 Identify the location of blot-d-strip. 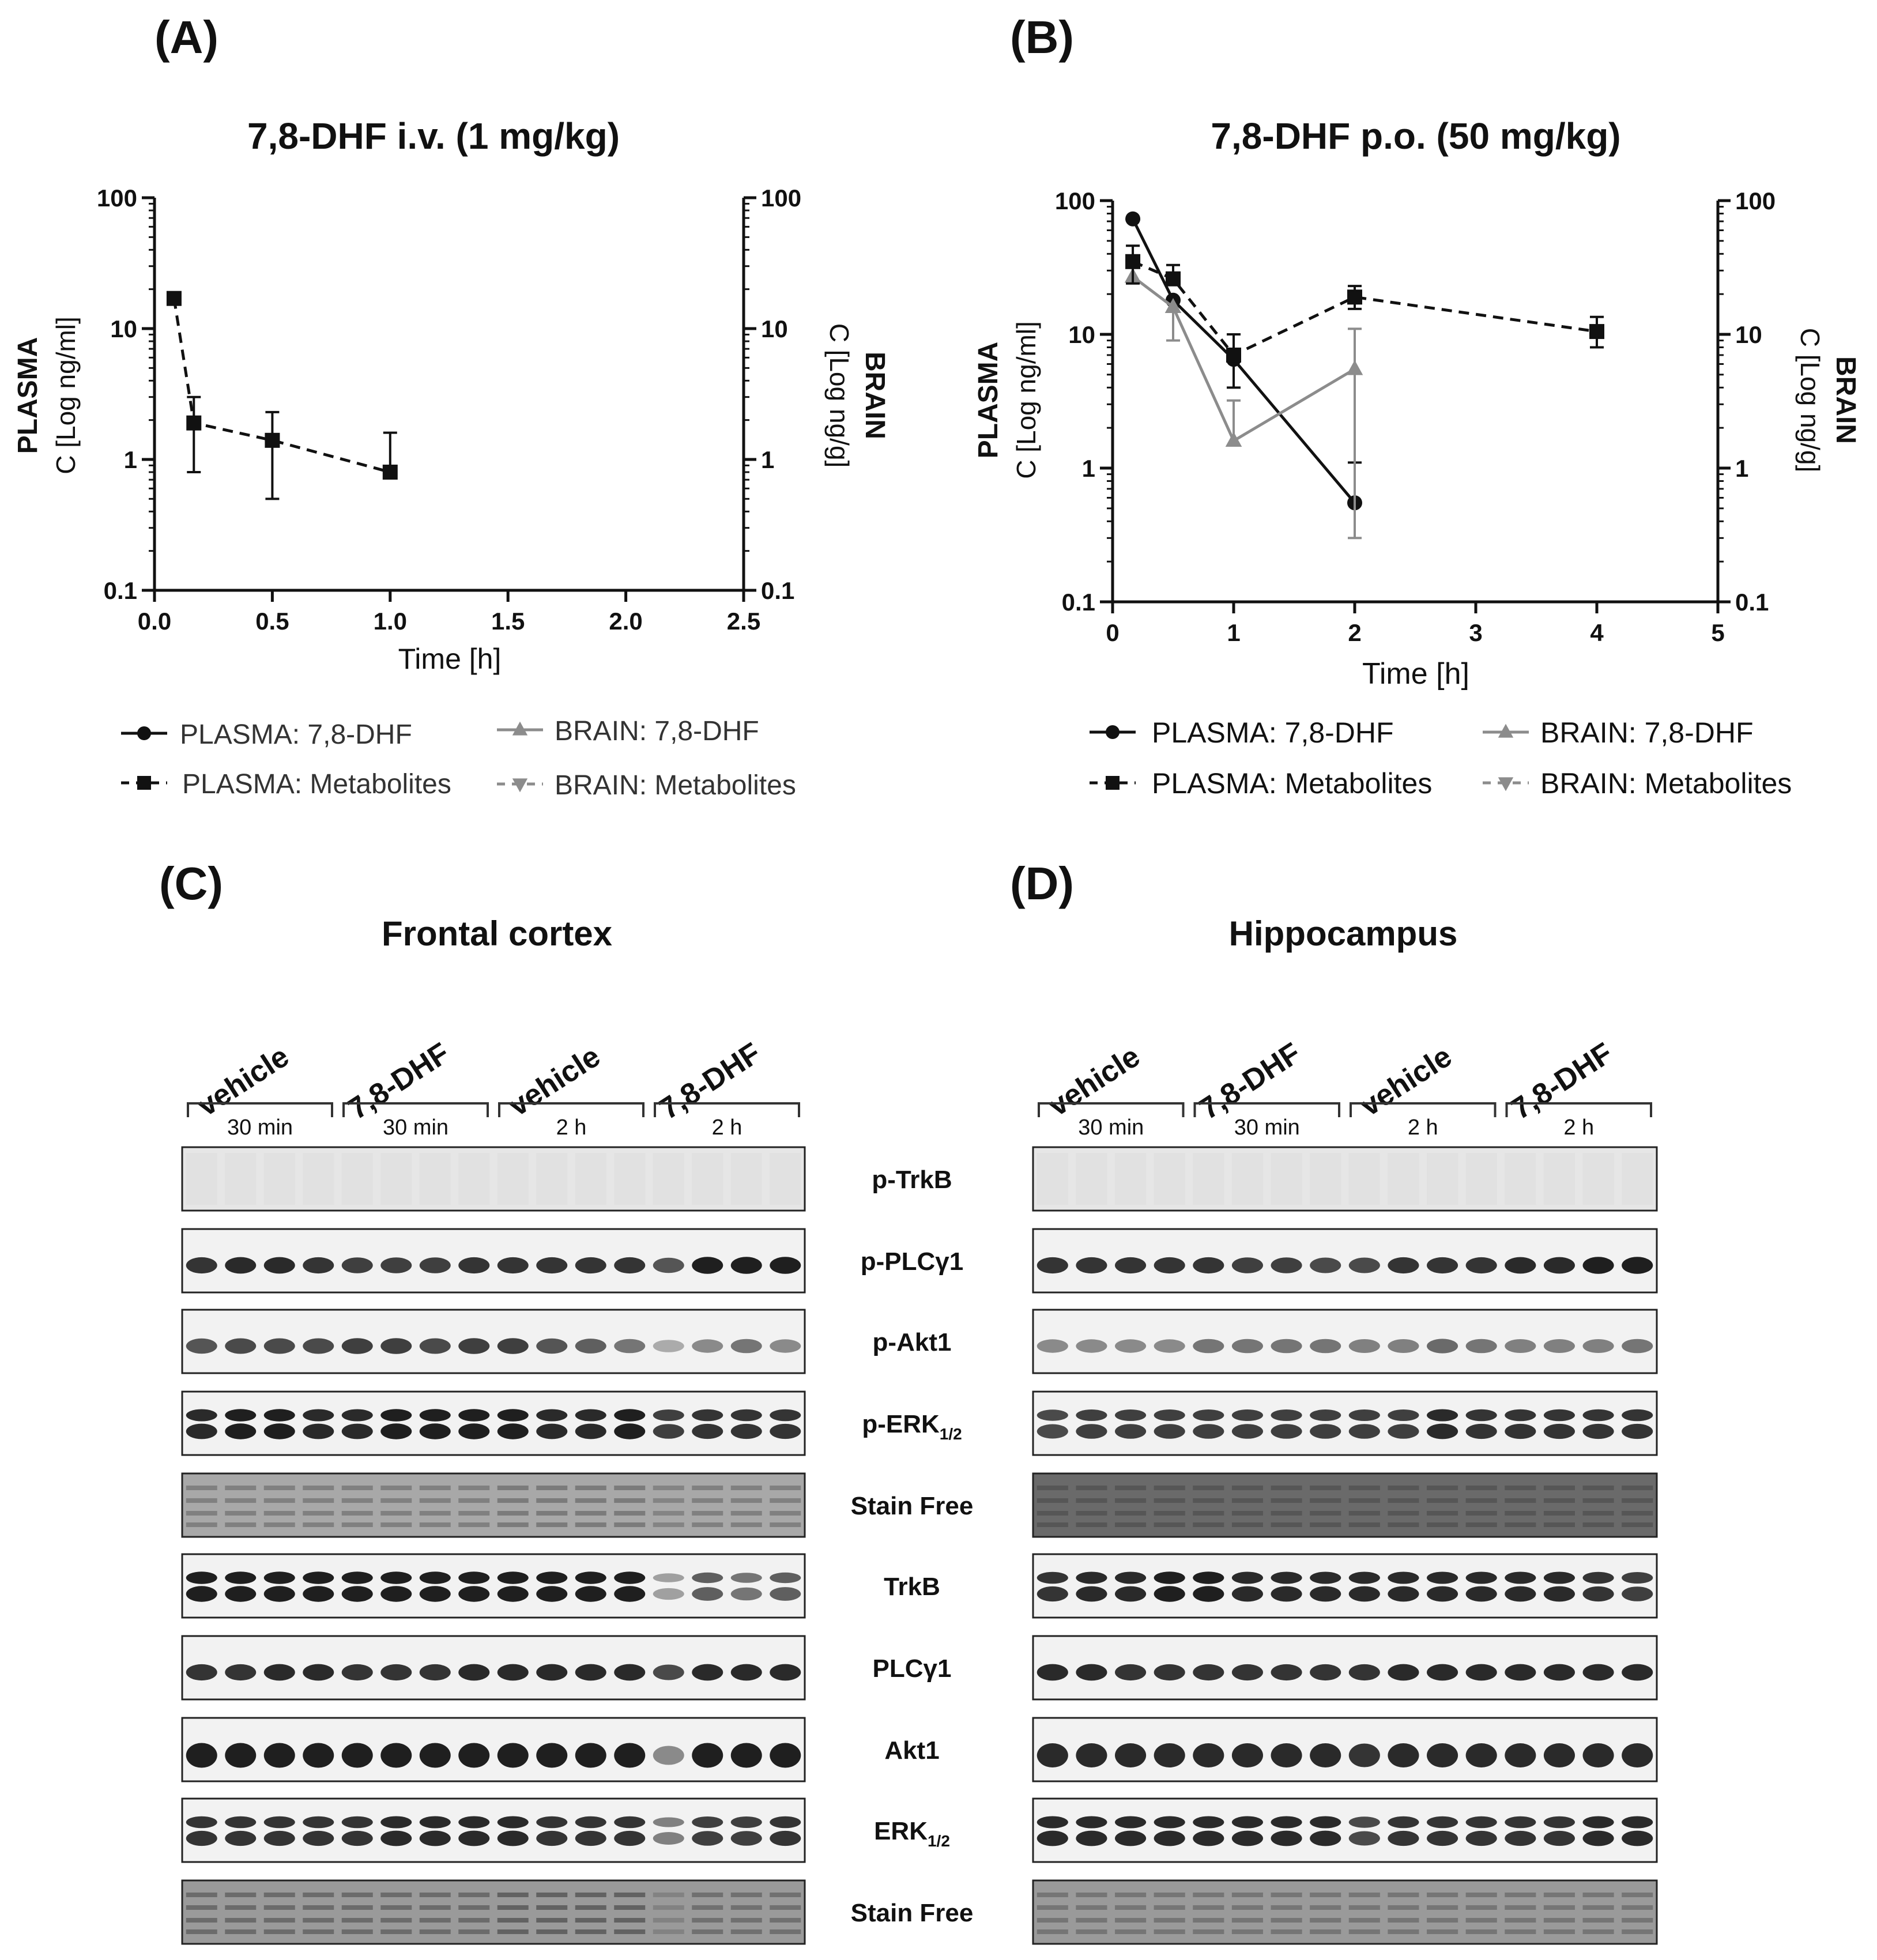
(1345, 1505).